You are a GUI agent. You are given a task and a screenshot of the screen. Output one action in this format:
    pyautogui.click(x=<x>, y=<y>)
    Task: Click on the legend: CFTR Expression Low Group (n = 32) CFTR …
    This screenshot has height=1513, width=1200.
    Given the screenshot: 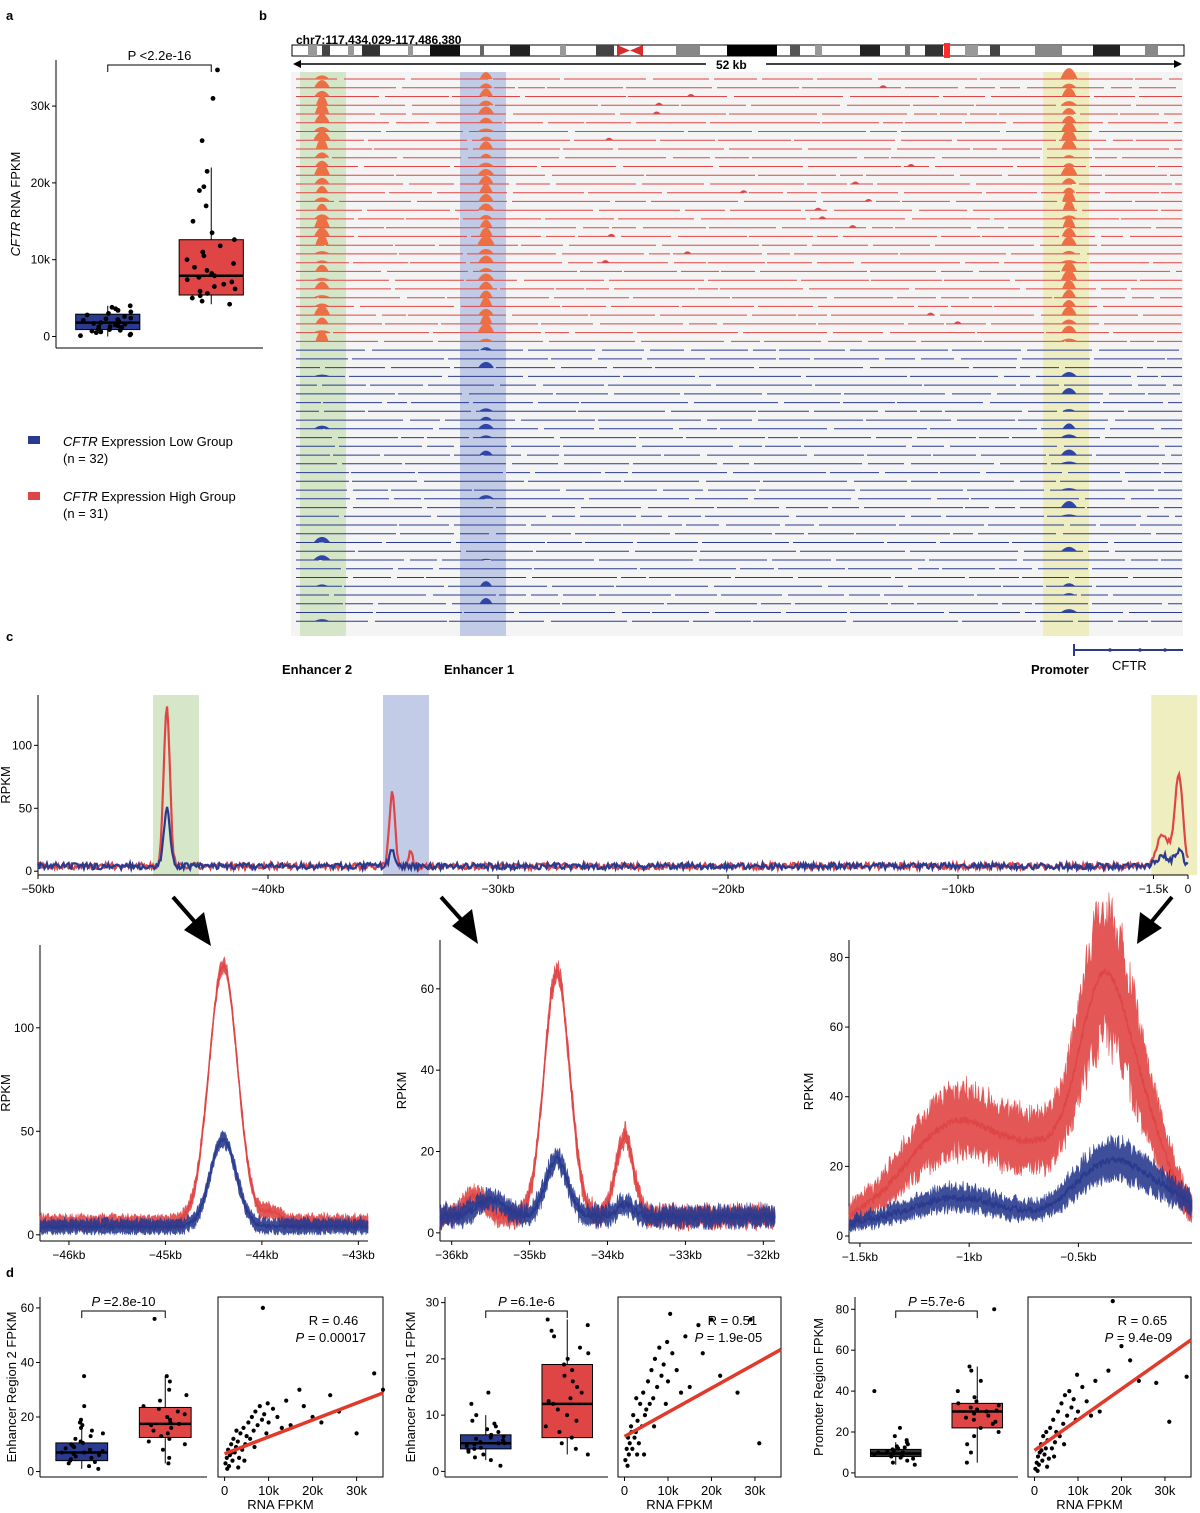 What is the action you would take?
    pyautogui.click(x=132, y=477)
    